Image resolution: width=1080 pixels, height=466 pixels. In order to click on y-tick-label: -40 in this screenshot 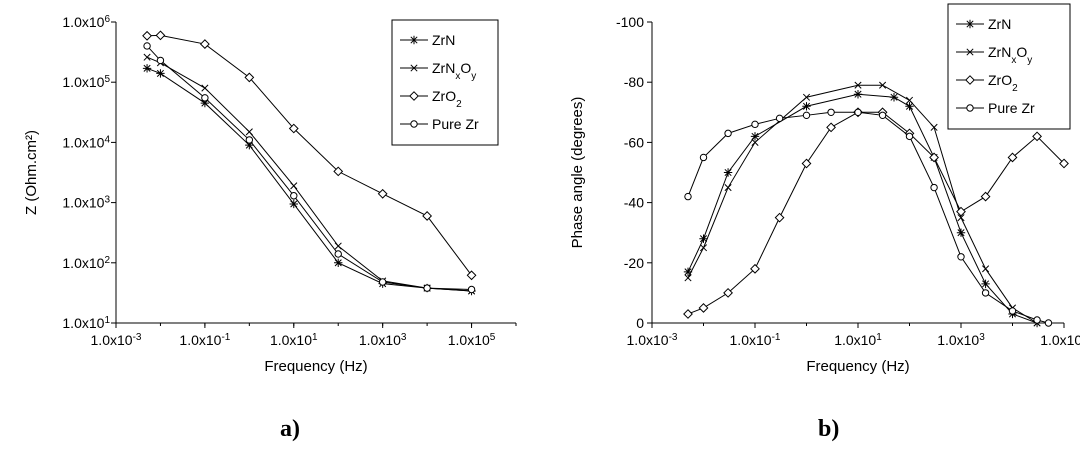, I will do `click(634, 203)`.